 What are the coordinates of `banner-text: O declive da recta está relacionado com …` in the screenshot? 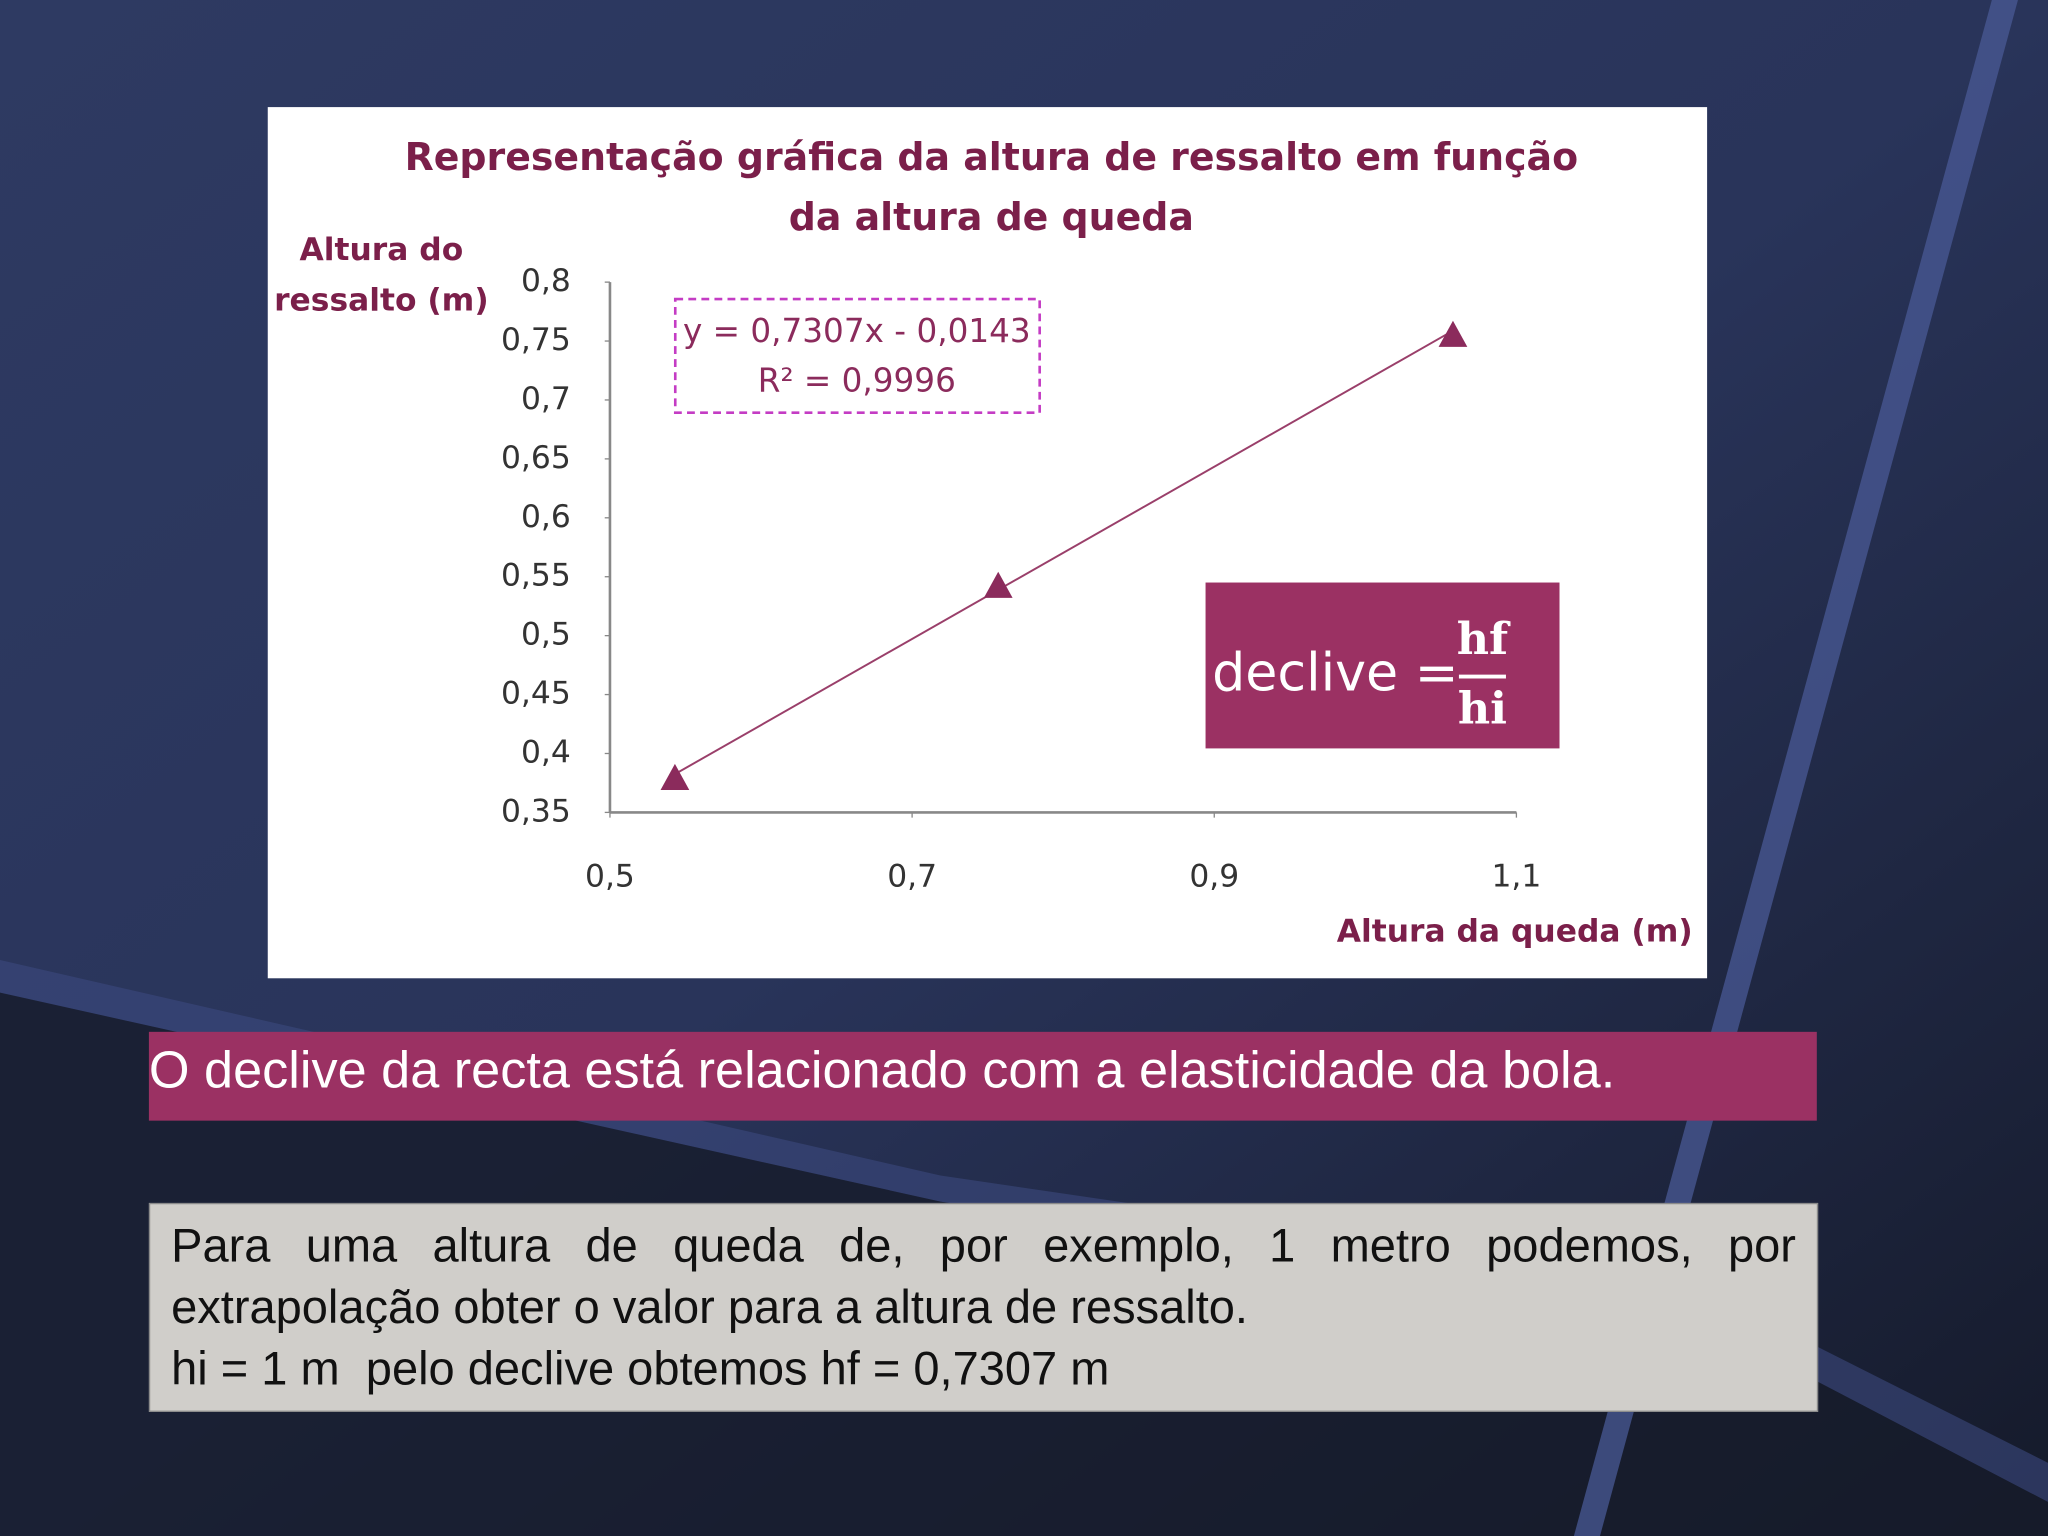 It's located at (882, 1070).